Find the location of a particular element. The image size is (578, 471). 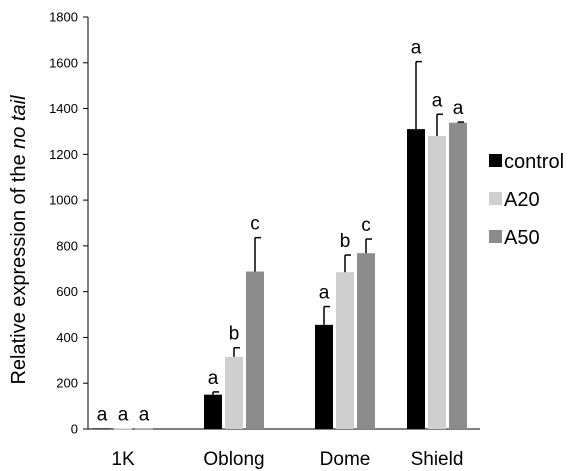

legend-label: control is located at coordinates (534, 162).